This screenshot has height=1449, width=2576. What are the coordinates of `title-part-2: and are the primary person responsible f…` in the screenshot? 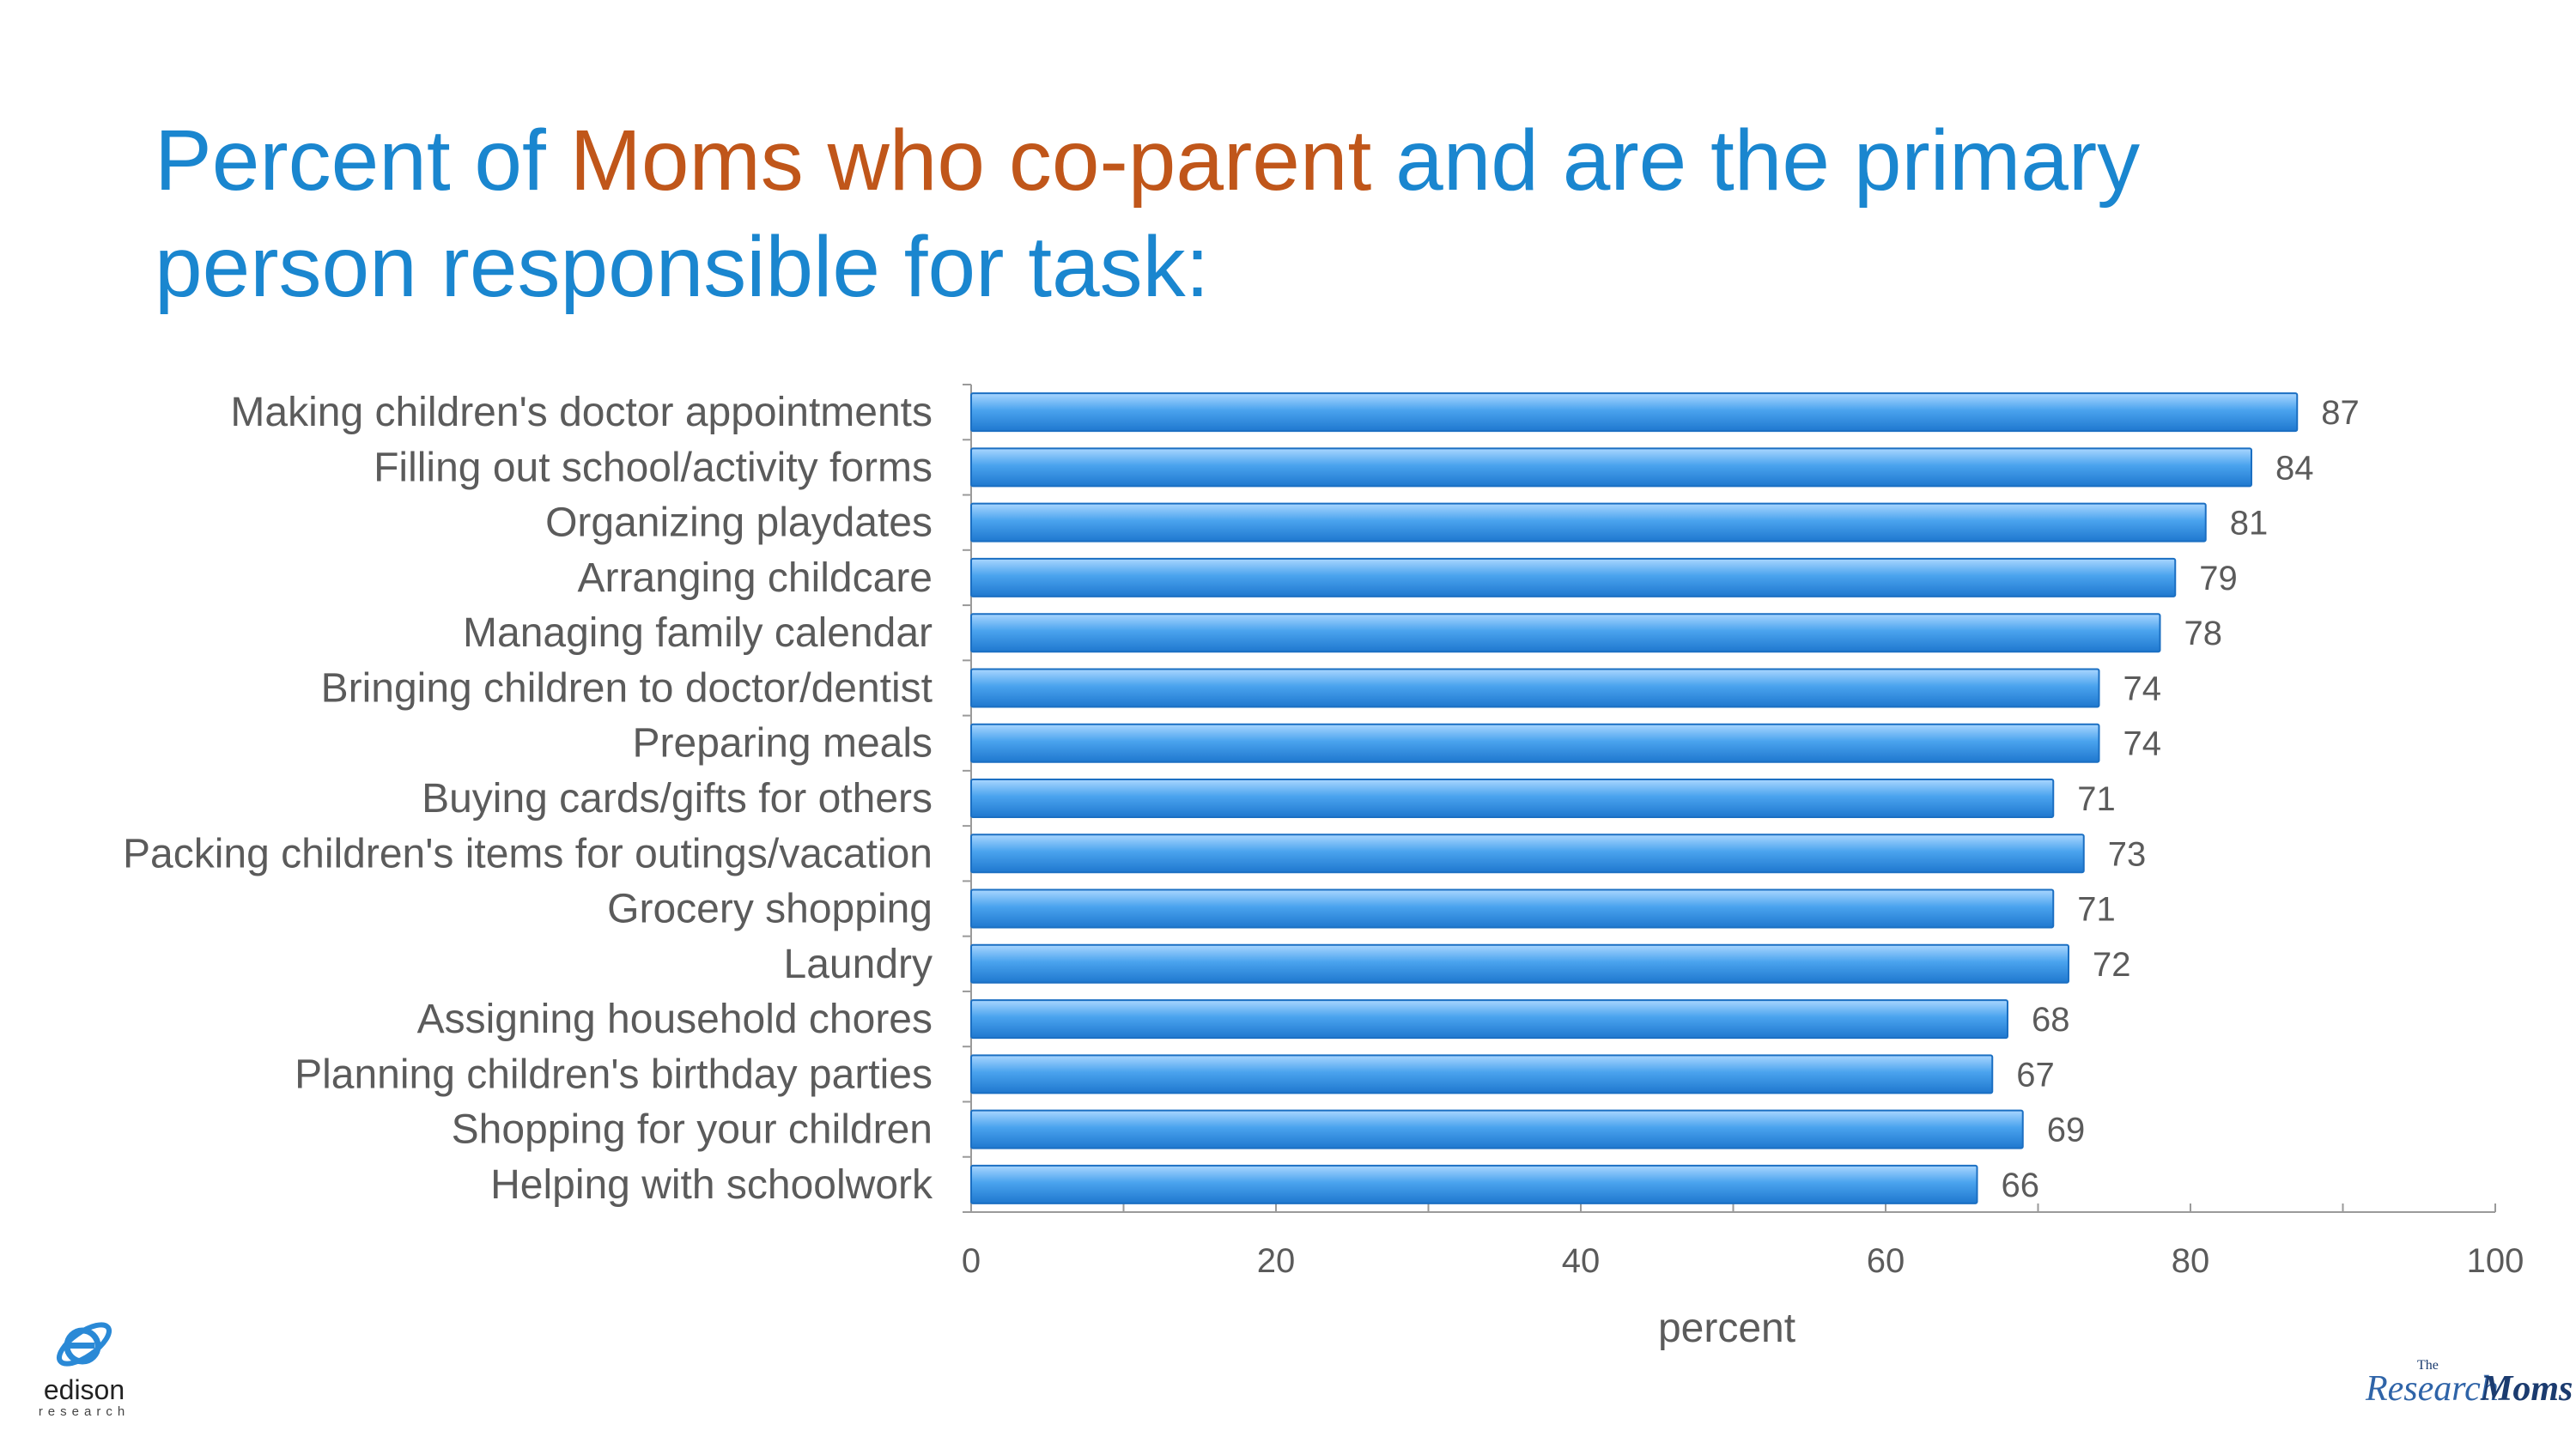 It's located at (1148, 213).